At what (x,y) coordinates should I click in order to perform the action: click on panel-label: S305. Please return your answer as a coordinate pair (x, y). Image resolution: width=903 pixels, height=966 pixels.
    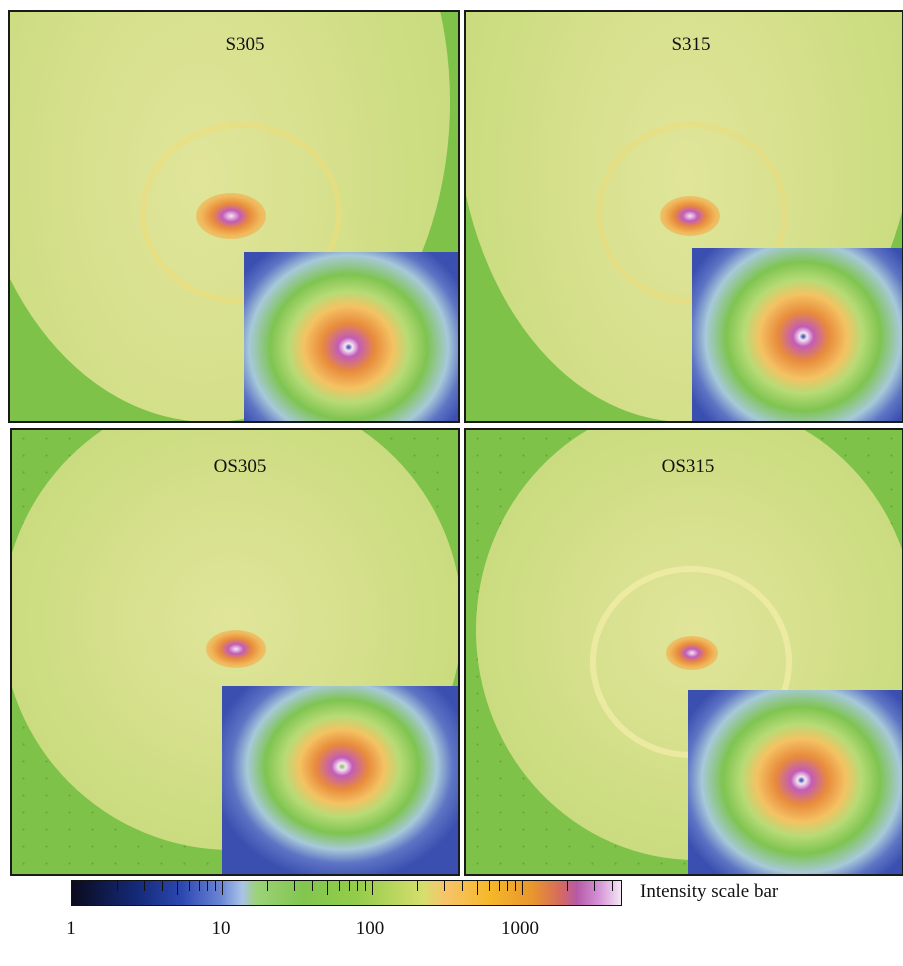
    Looking at the image, I should click on (245, 44).